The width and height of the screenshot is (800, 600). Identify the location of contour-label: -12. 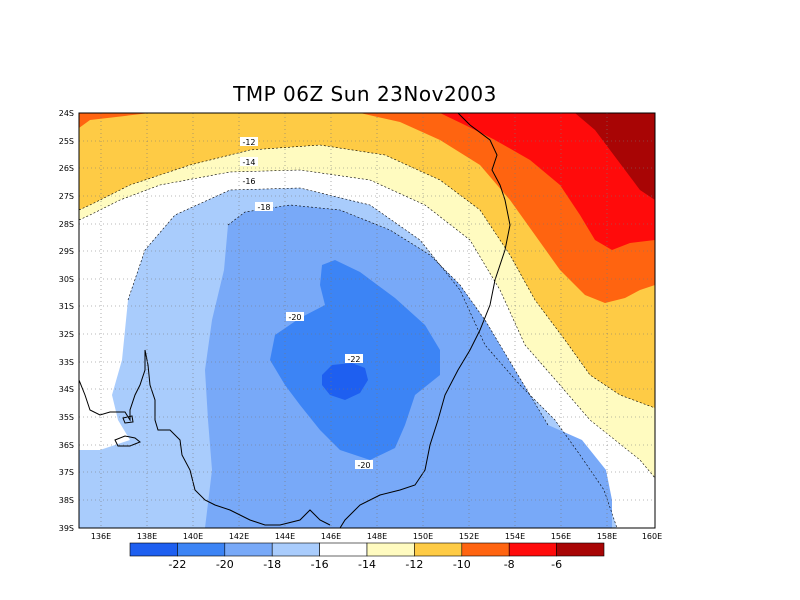
(248, 142).